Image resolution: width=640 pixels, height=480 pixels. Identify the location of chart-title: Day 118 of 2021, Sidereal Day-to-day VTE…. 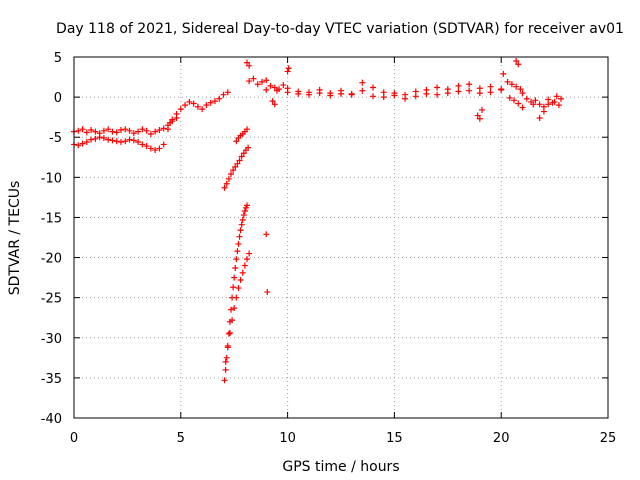
(340, 29).